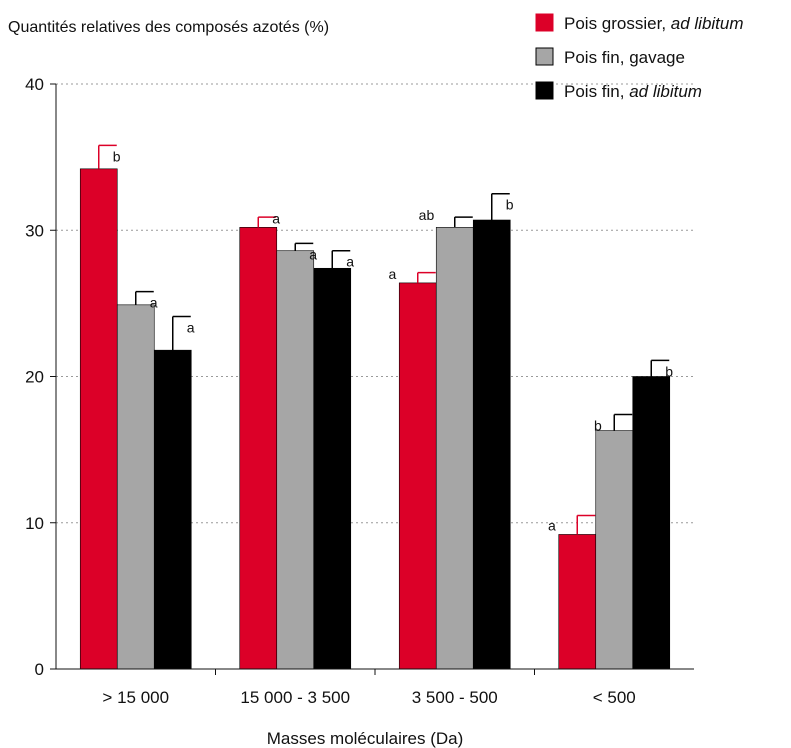  I want to click on significance-letter: ab, so click(427, 215).